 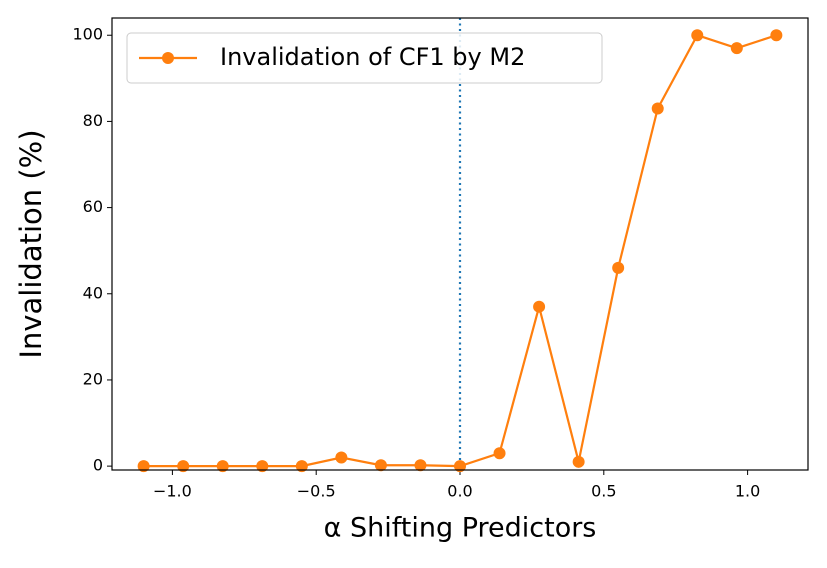 I want to click on y-tick-label: 40, so click(x=93, y=292).